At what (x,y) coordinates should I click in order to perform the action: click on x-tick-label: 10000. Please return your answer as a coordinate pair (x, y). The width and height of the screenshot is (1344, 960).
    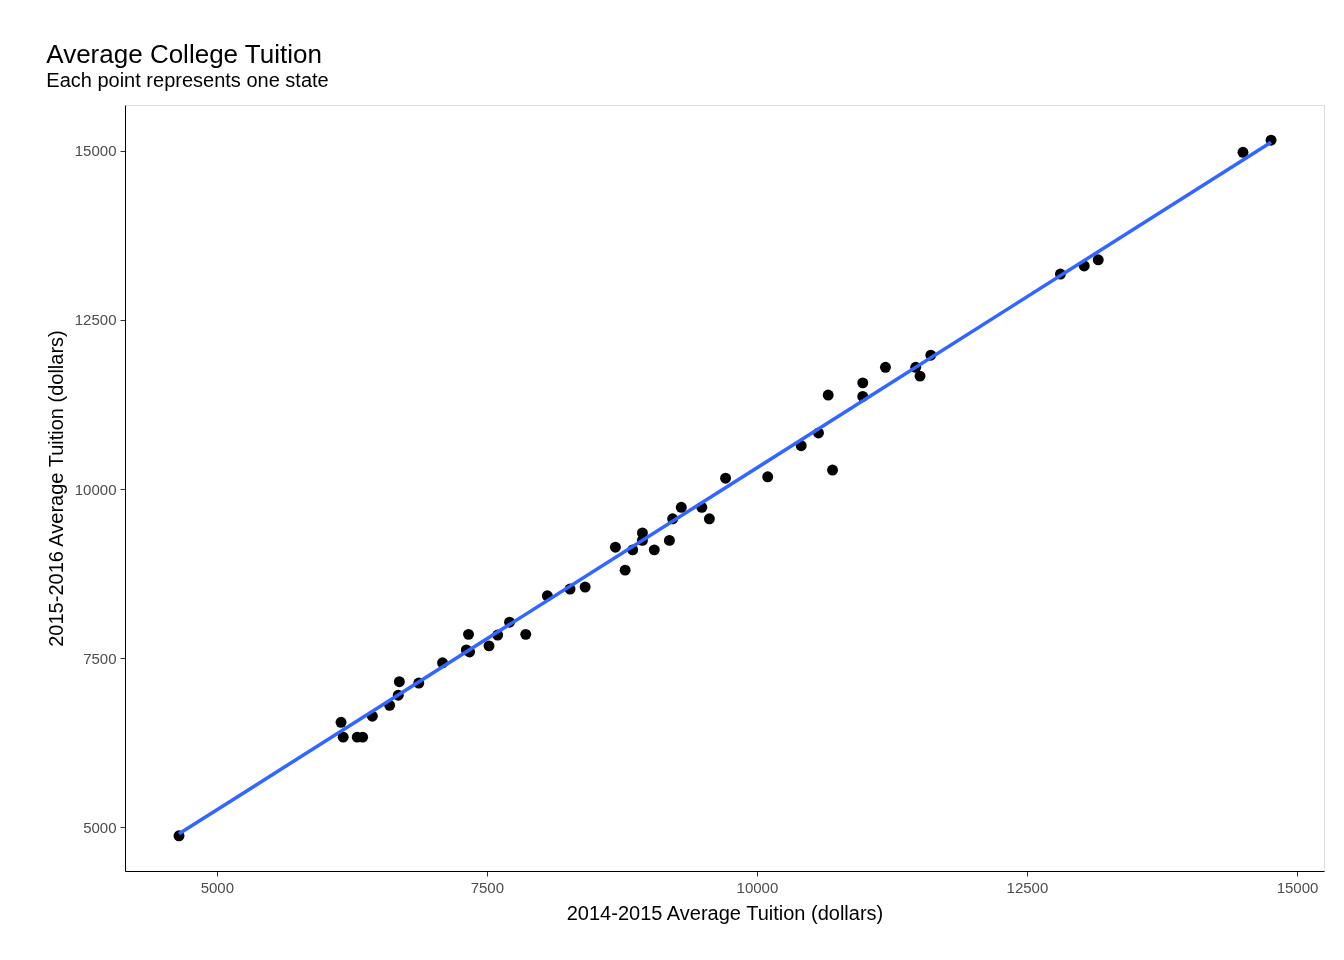
    Looking at the image, I should click on (757, 887).